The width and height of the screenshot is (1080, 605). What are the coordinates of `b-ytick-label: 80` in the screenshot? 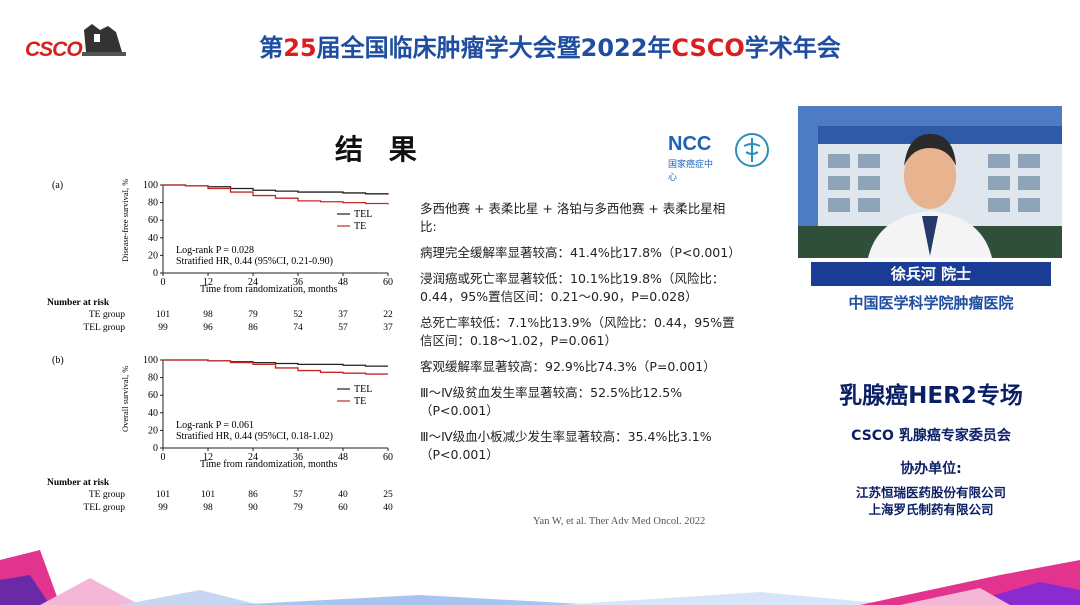 It's located at (153, 378).